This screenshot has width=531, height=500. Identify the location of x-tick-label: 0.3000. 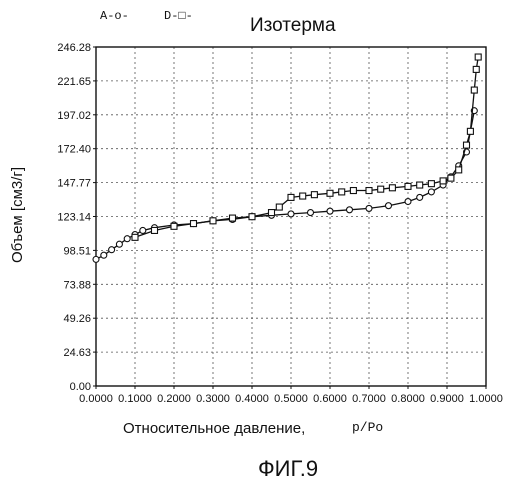
(213, 399).